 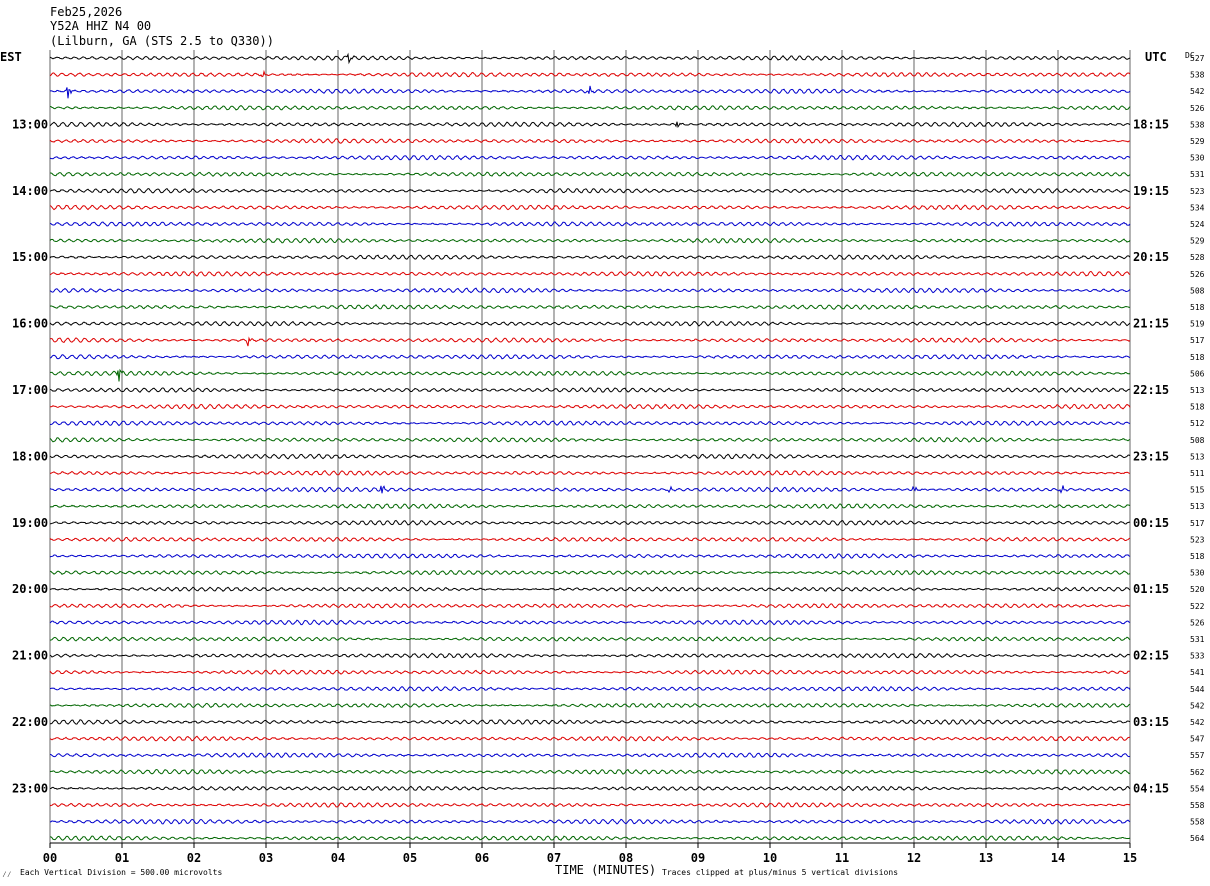 I want to click on dc-value: 519, so click(x=1197, y=324).